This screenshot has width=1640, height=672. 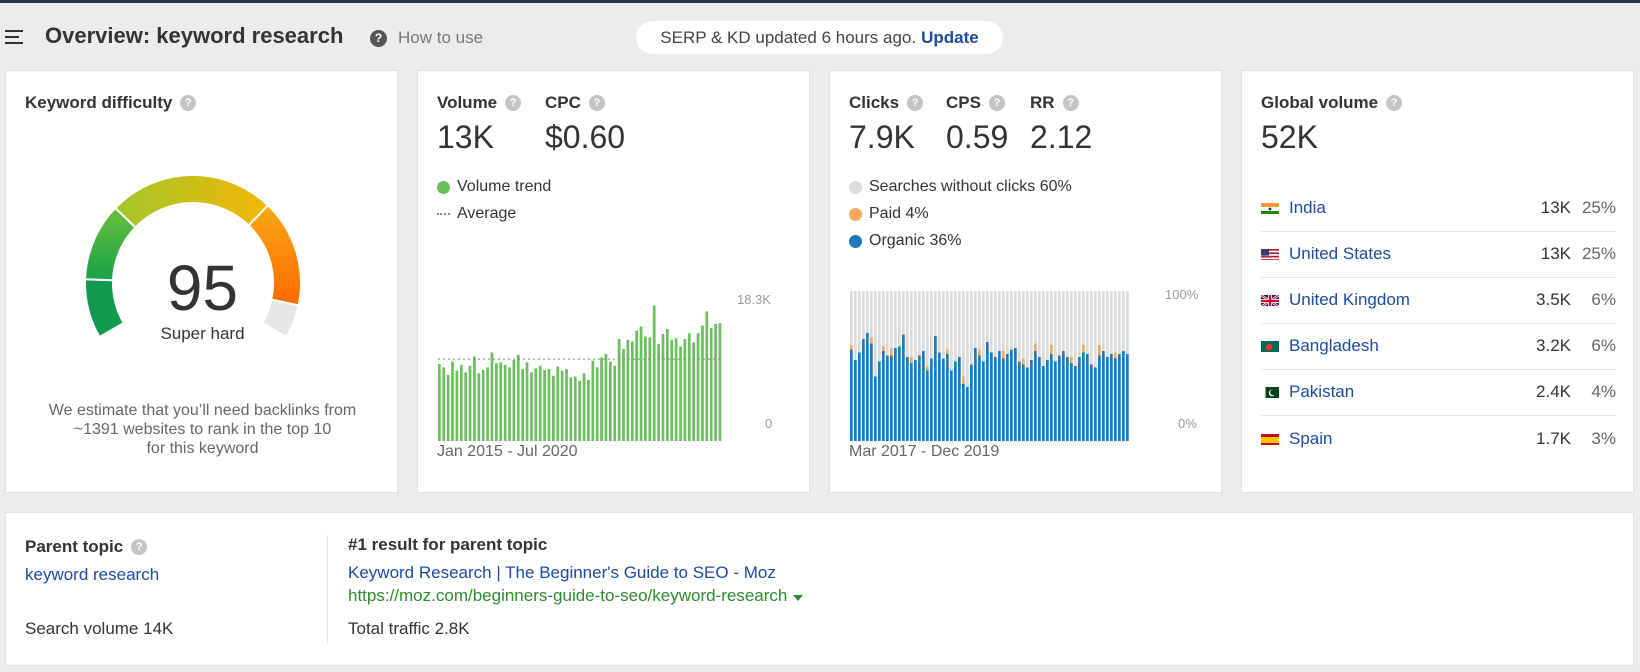 I want to click on country-row-bangladesh: Bangladesh 3.2K 6%, so click(x=1438, y=346).